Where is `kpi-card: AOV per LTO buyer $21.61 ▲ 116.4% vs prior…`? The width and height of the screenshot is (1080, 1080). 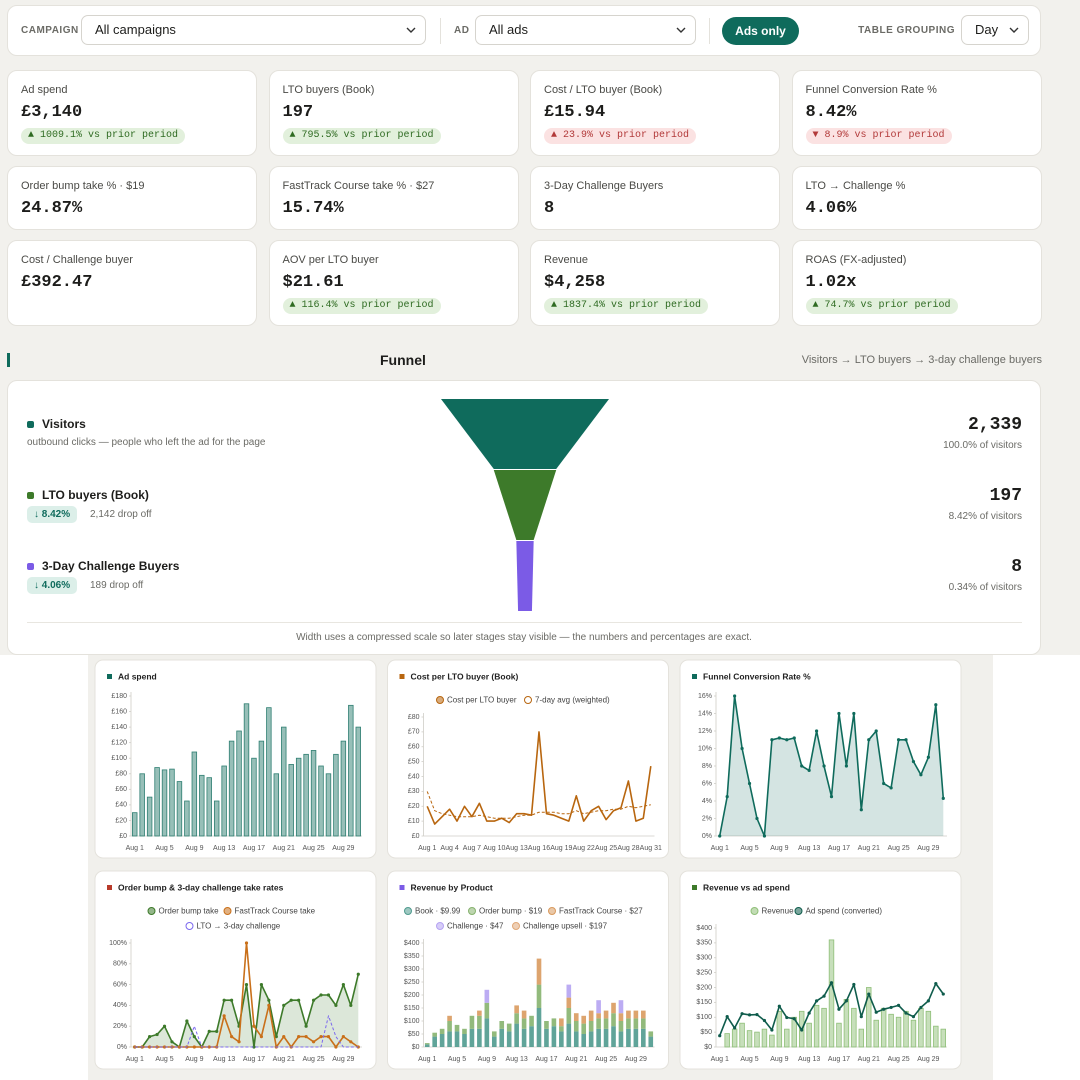 kpi-card: AOV per LTO buyer $21.61 ▲ 116.4% vs prior… is located at coordinates (393, 283).